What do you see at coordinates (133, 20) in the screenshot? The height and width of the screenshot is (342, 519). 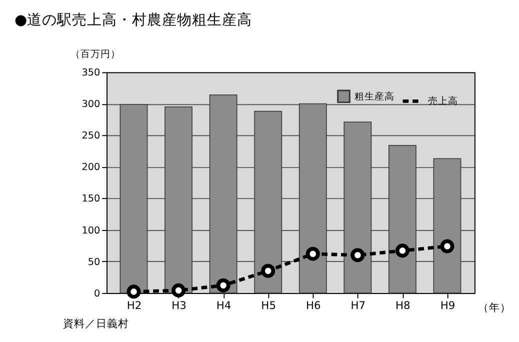 I see `chart-title: ●道の駅売上高・村農産物粗生産高` at bounding box center [133, 20].